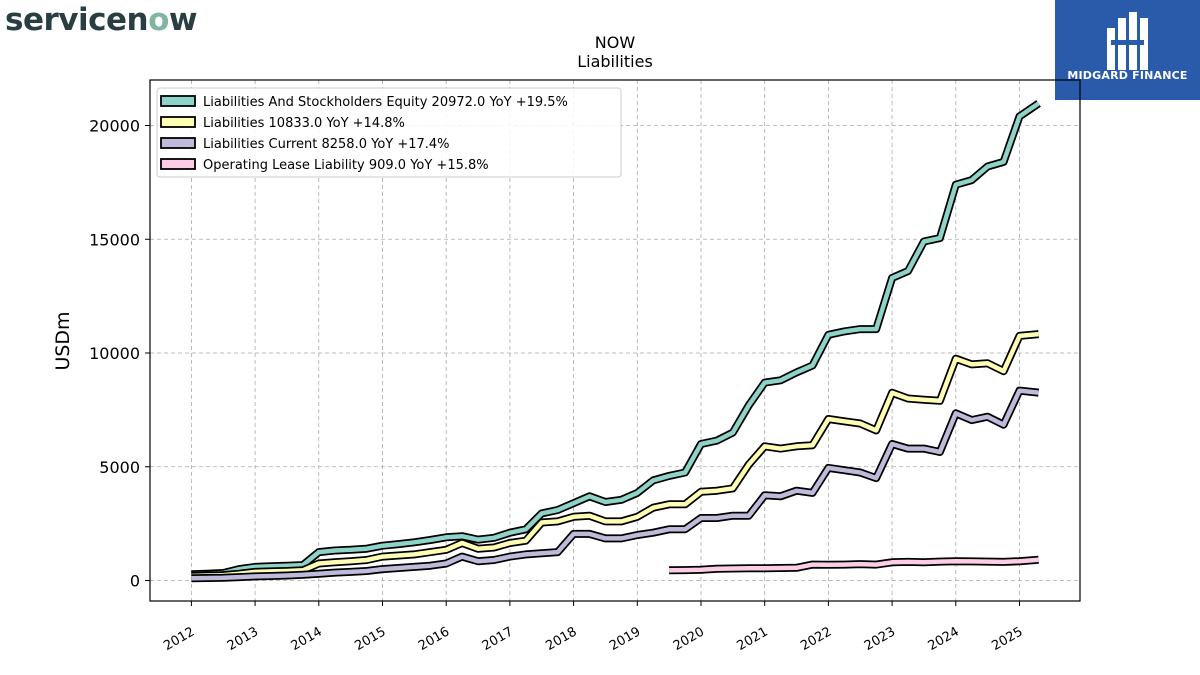 The image size is (1200, 675). I want to click on x-tick-label: 2025, so click(1007, 639).